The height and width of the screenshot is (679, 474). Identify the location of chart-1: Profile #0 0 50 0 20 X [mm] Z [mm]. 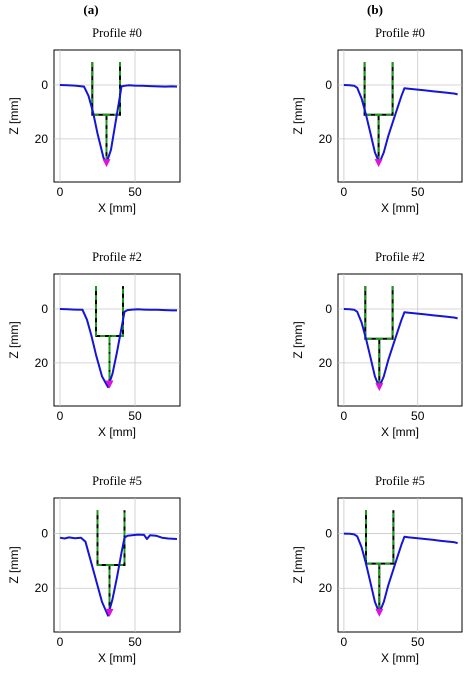
(94, 120).